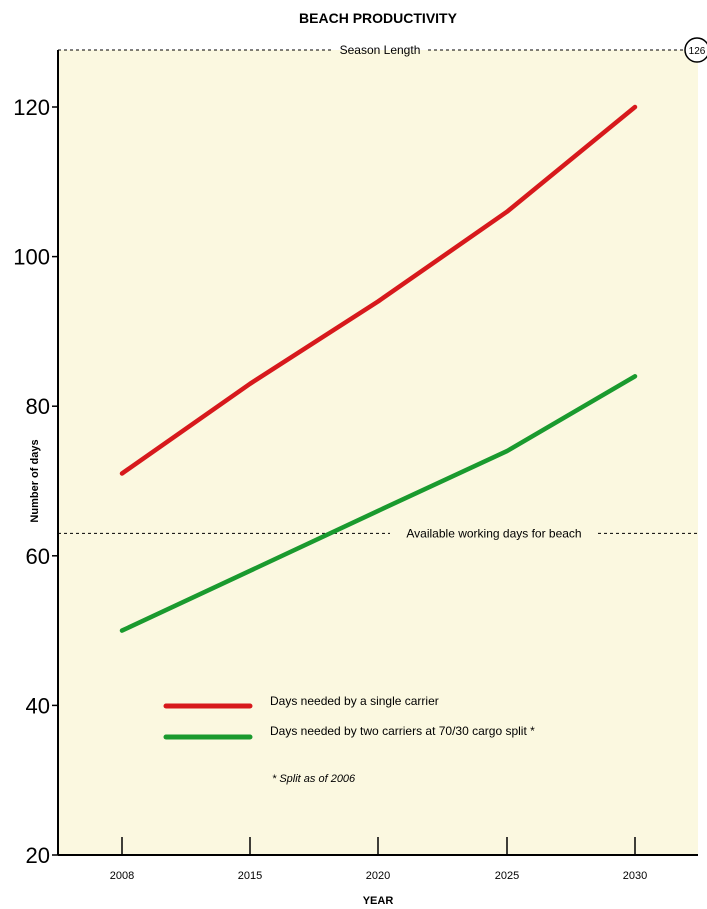 The width and height of the screenshot is (707, 909). What do you see at coordinates (31, 257) in the screenshot?
I see `y-tick-label: 100` at bounding box center [31, 257].